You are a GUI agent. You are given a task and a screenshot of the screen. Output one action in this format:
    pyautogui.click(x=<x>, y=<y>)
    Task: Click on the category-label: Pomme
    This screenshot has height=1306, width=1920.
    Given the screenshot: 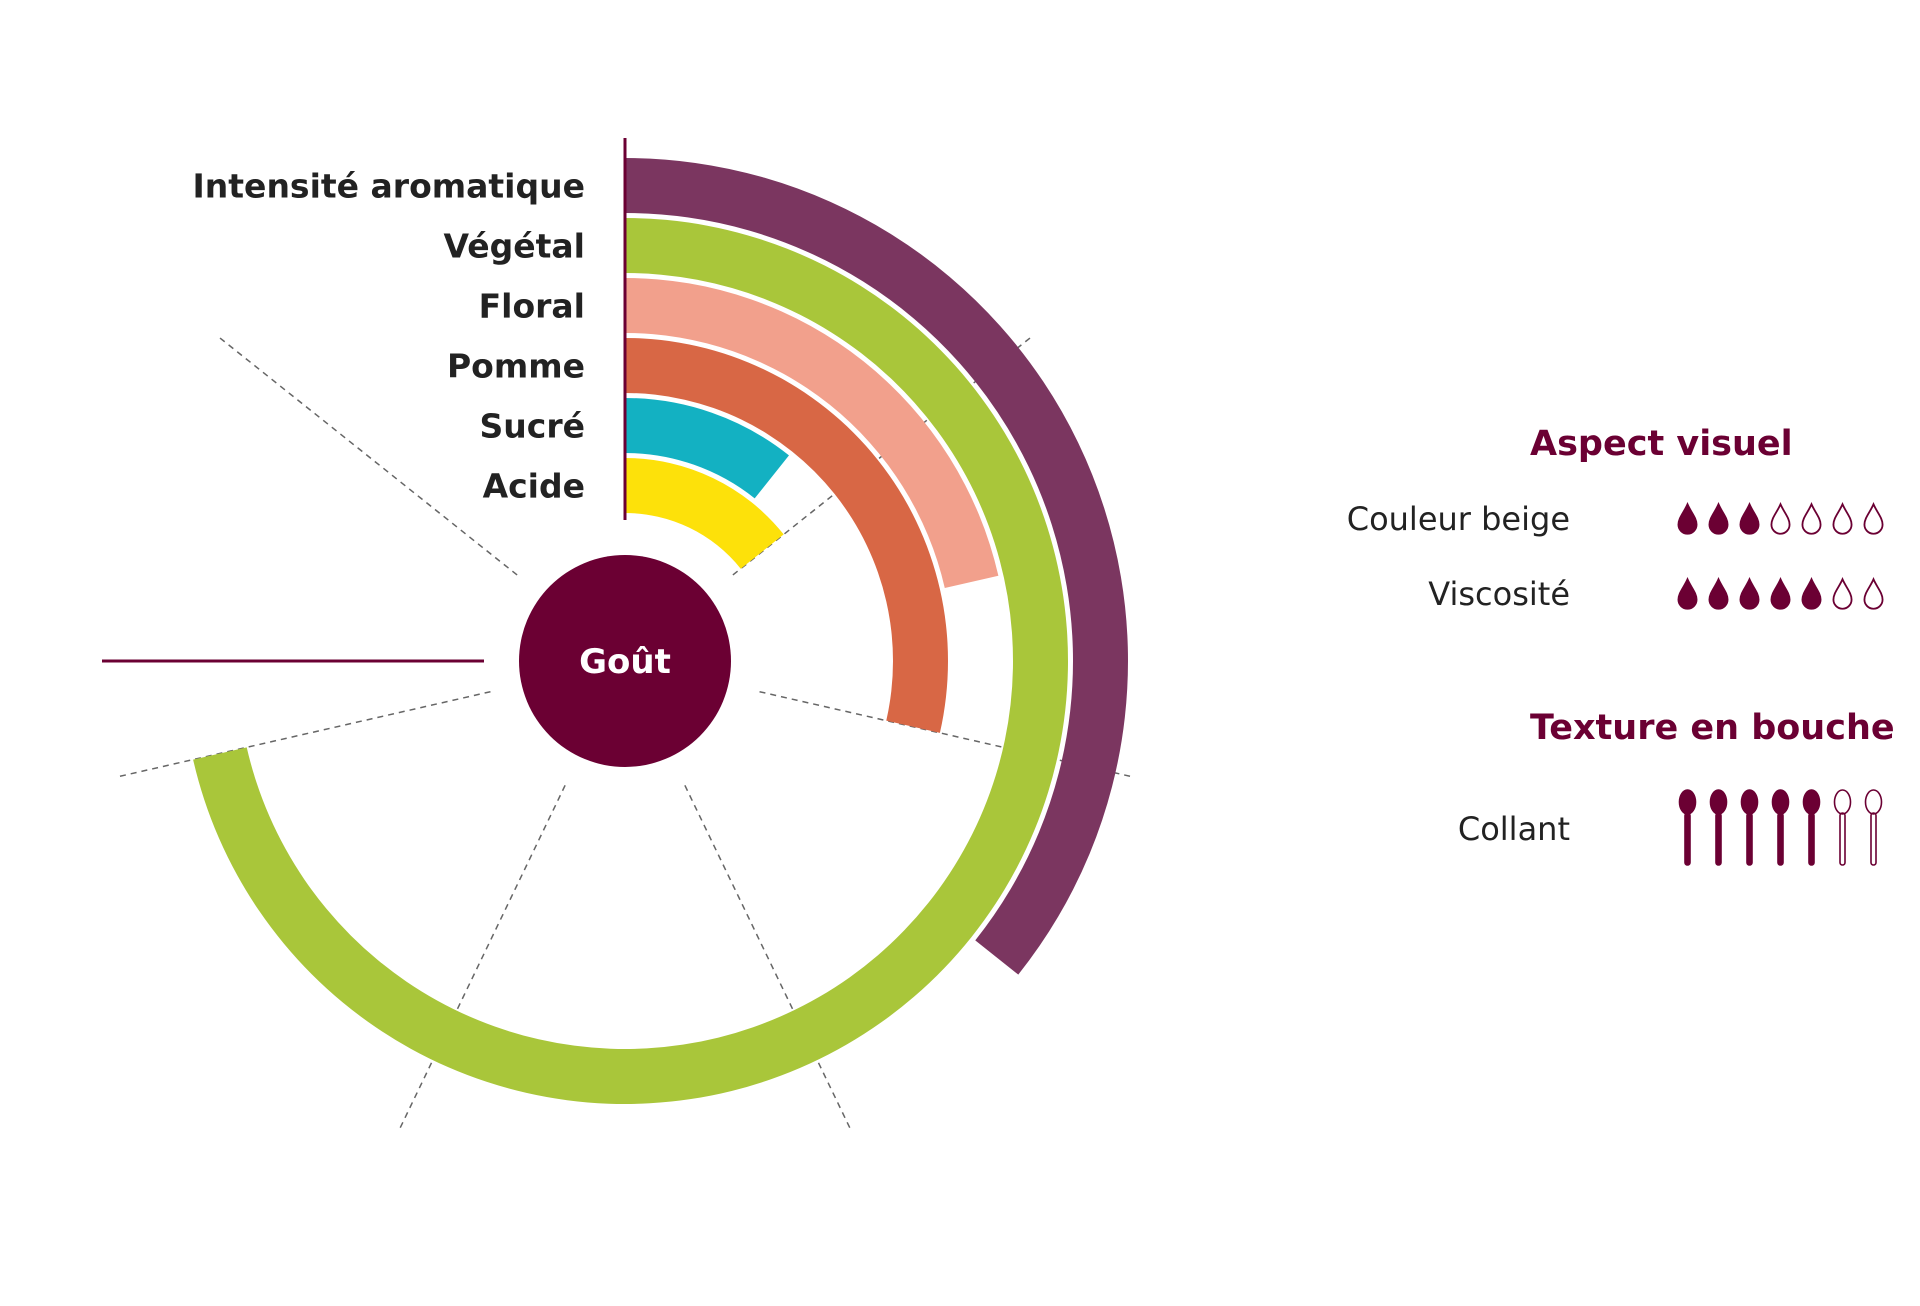 What is the action you would take?
    pyautogui.click(x=516, y=366)
    